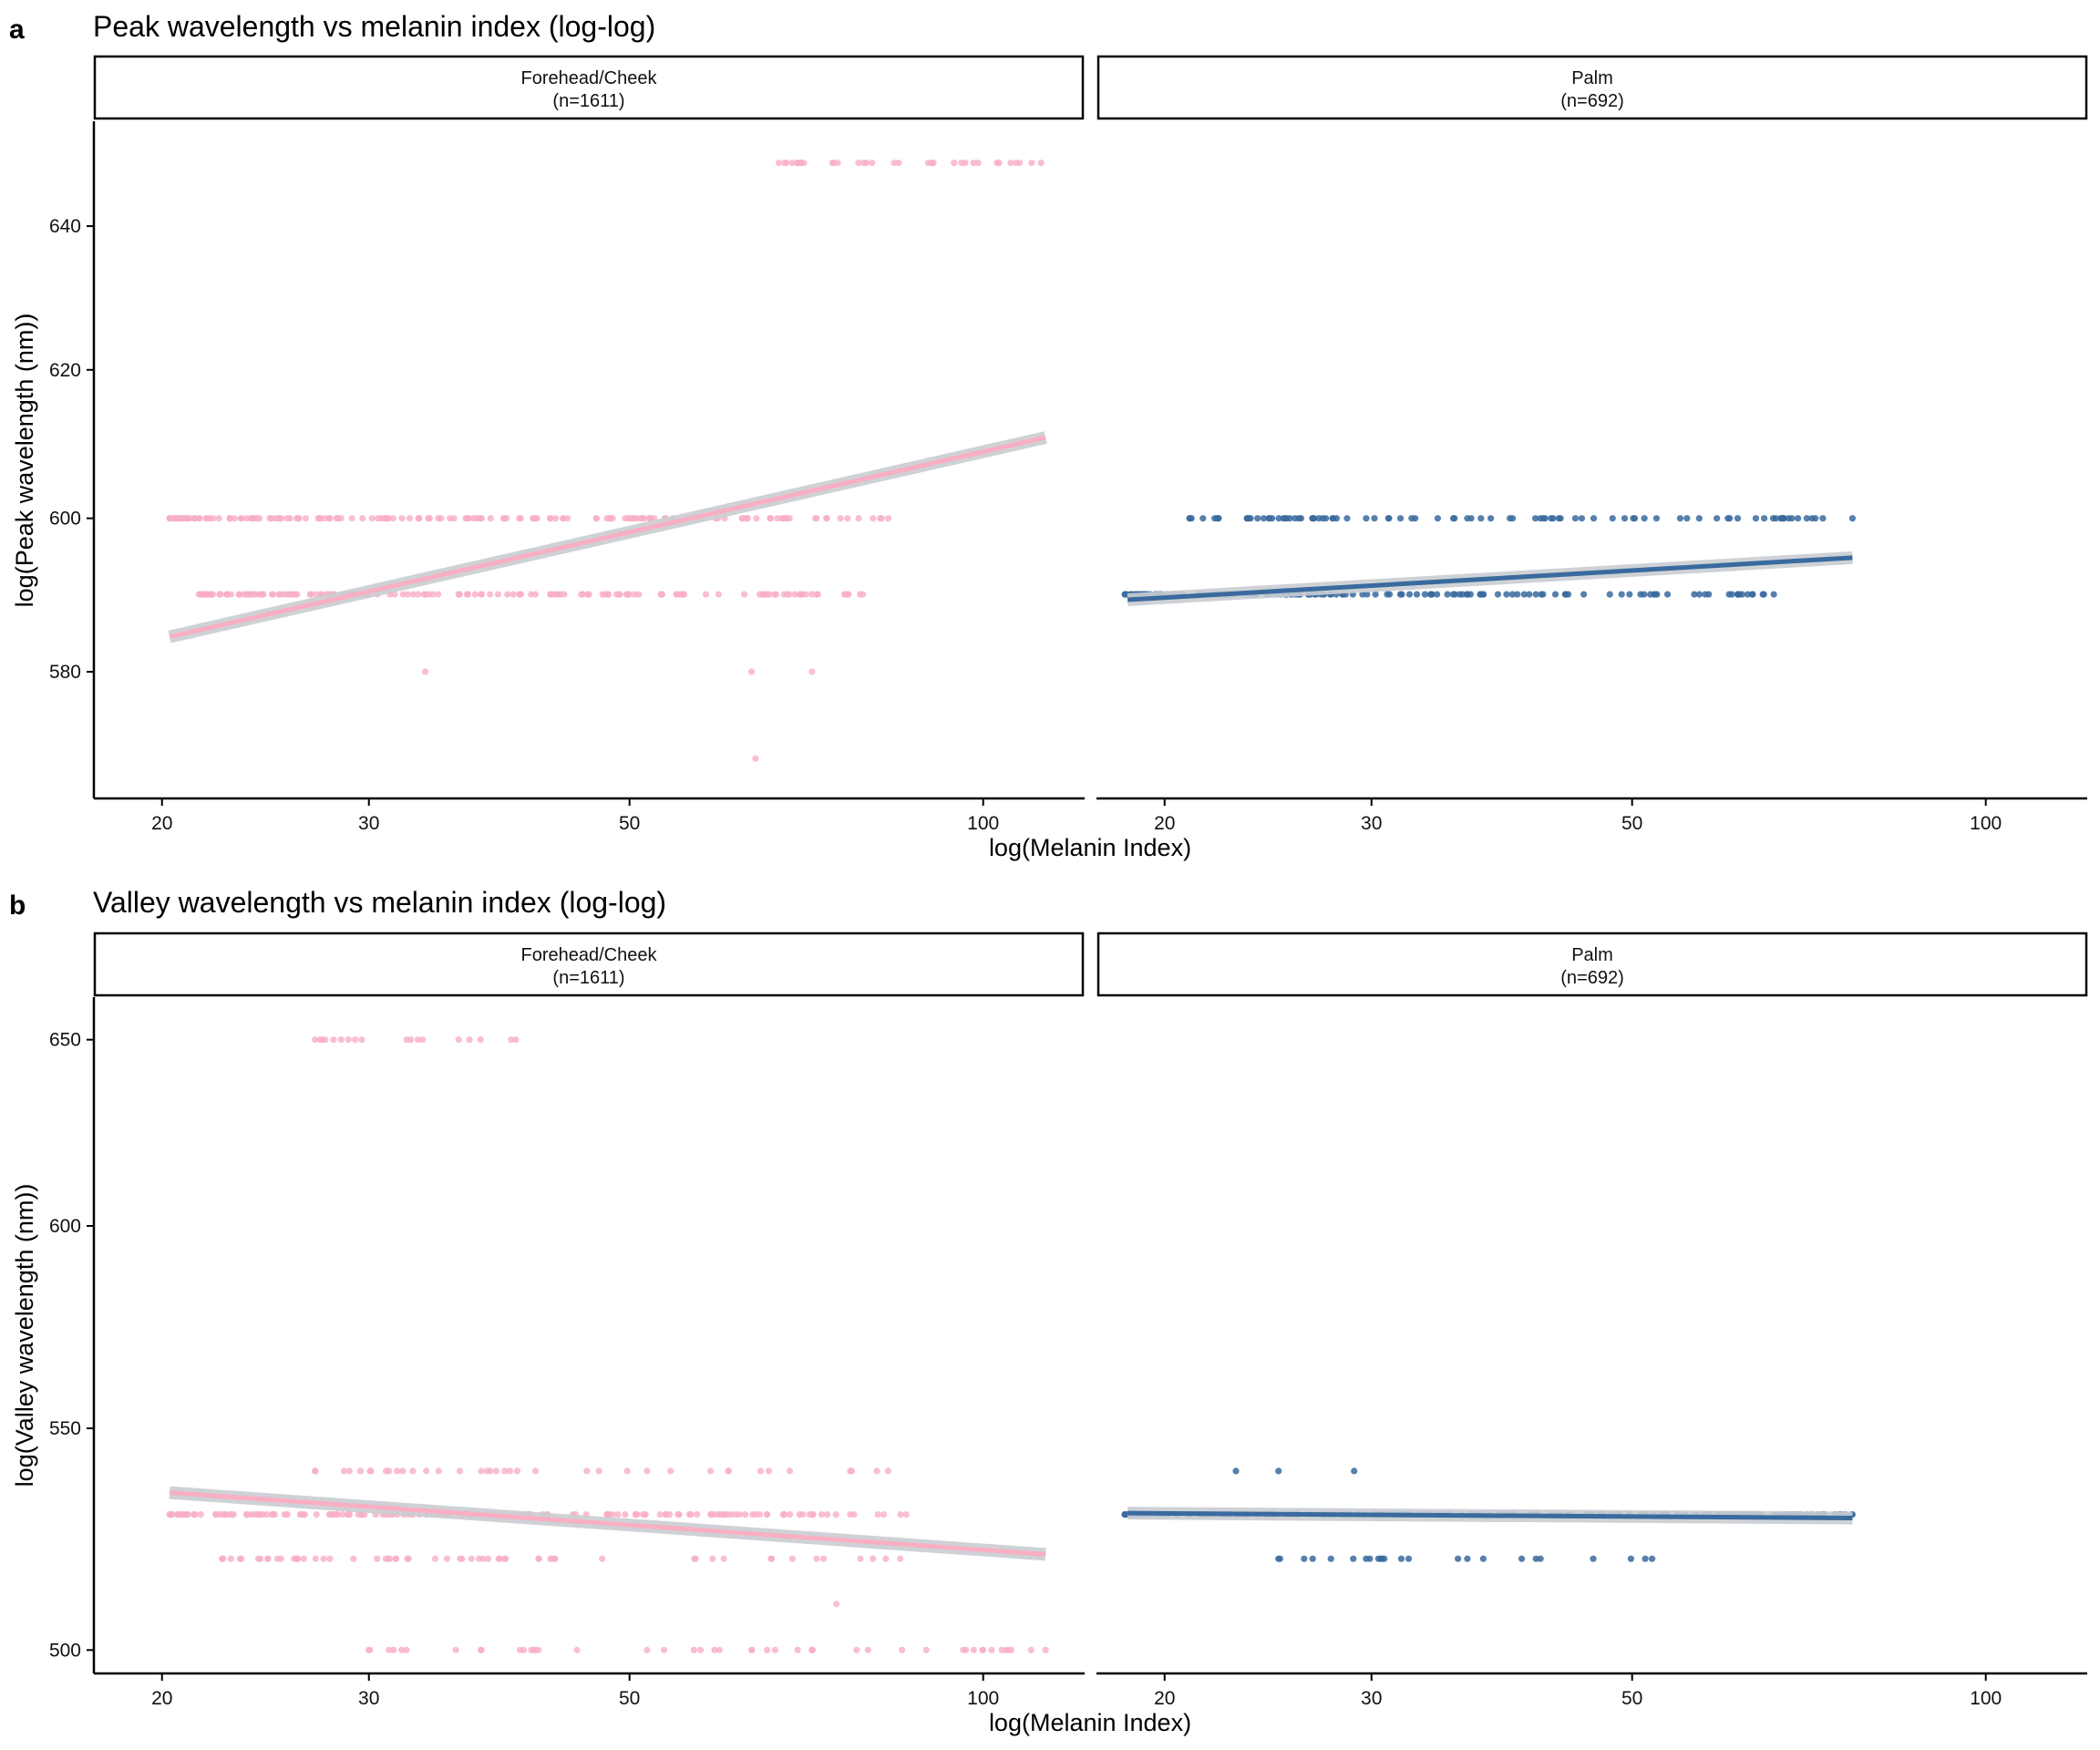 The image size is (2100, 1750). Describe the element at coordinates (1401, 1558) in the screenshot. I see `panel-b-right-point` at that location.